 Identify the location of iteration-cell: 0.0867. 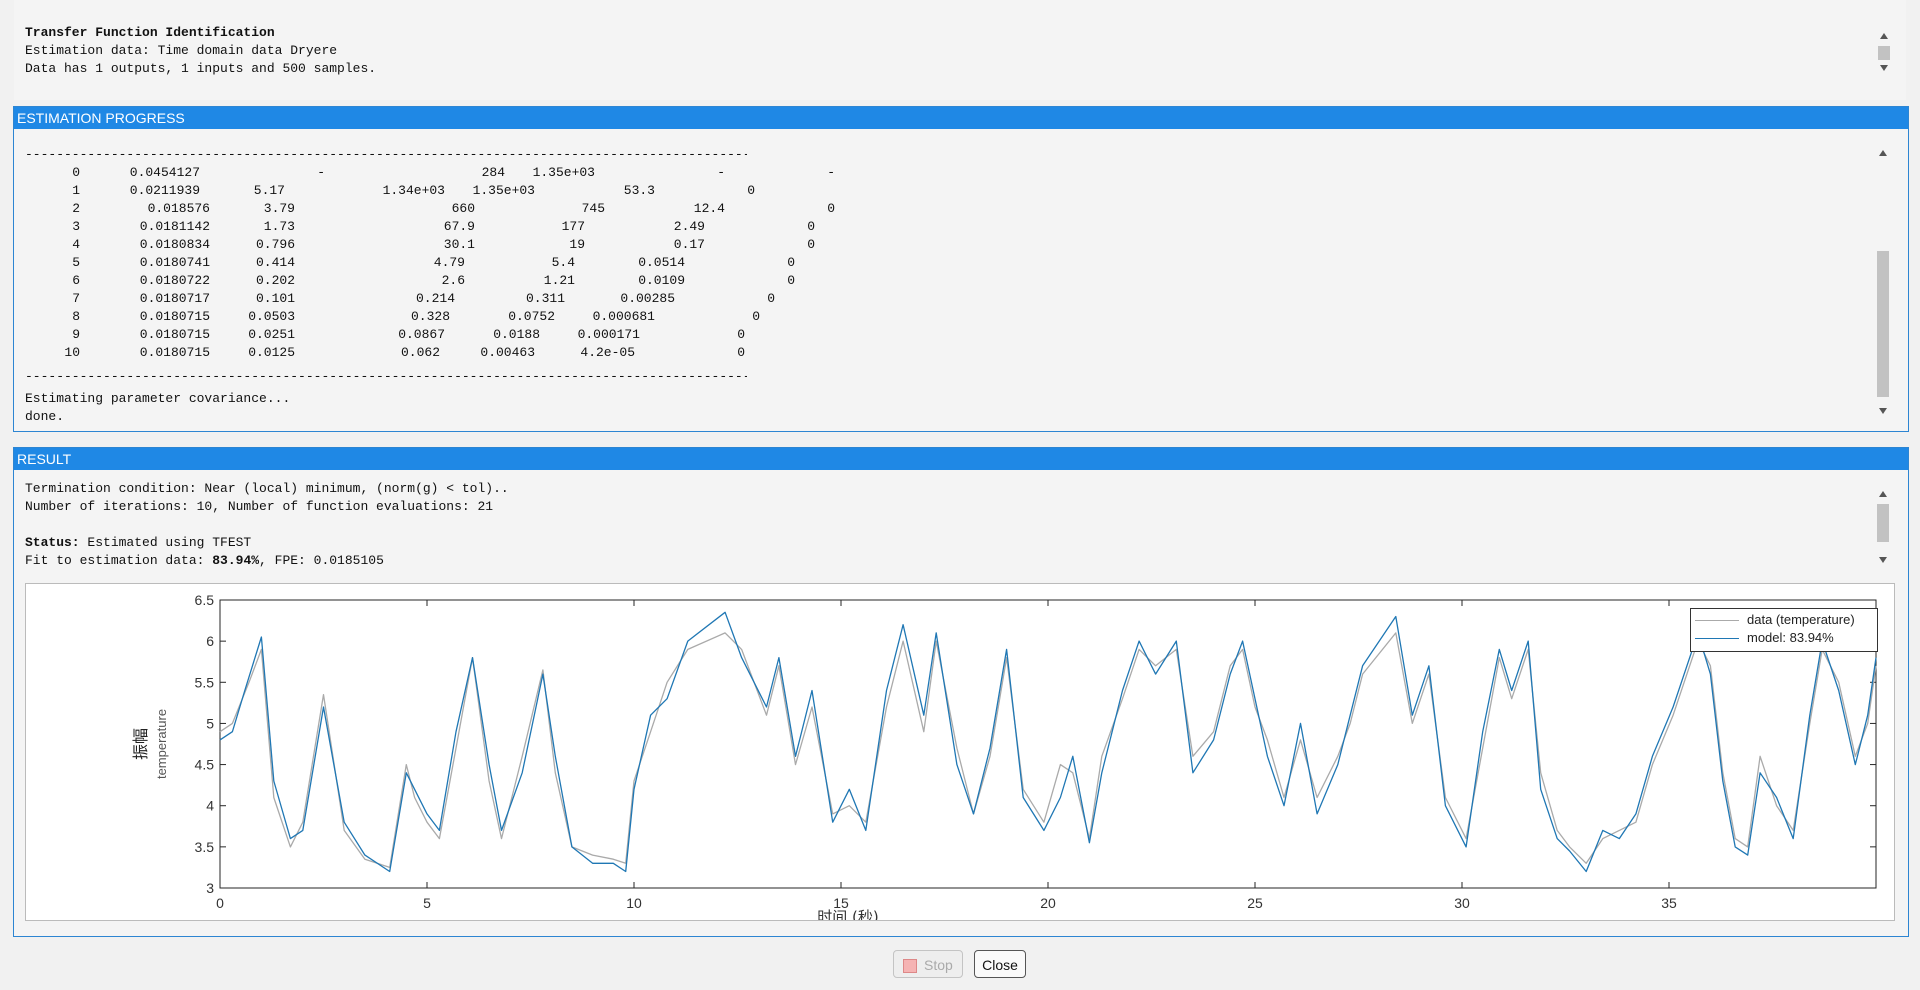
(421, 334).